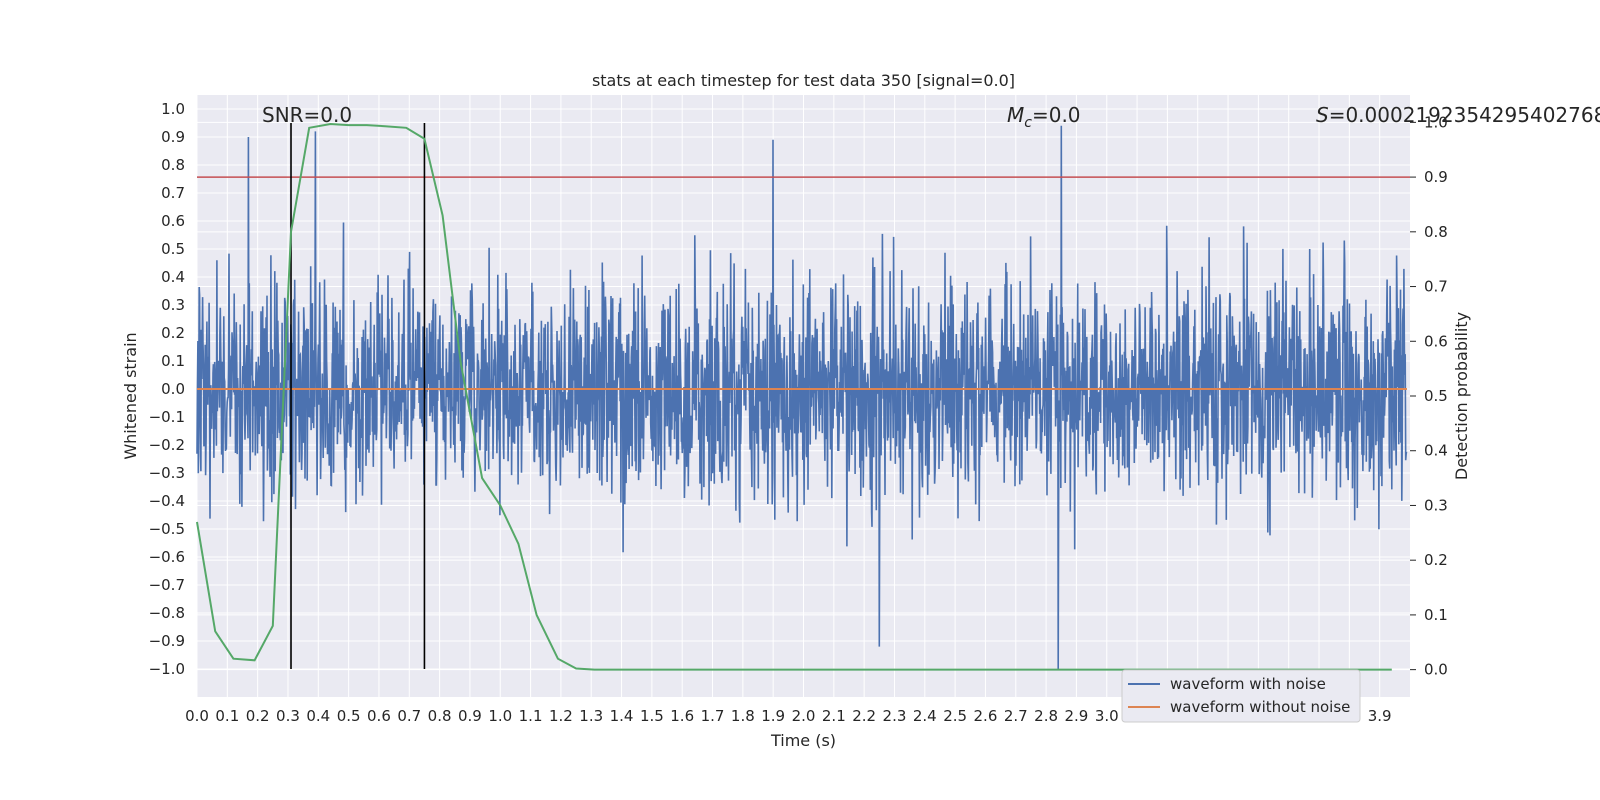 This screenshot has height=800, width=1600. What do you see at coordinates (986, 716) in the screenshot?
I see `x-tick-label: 2.6` at bounding box center [986, 716].